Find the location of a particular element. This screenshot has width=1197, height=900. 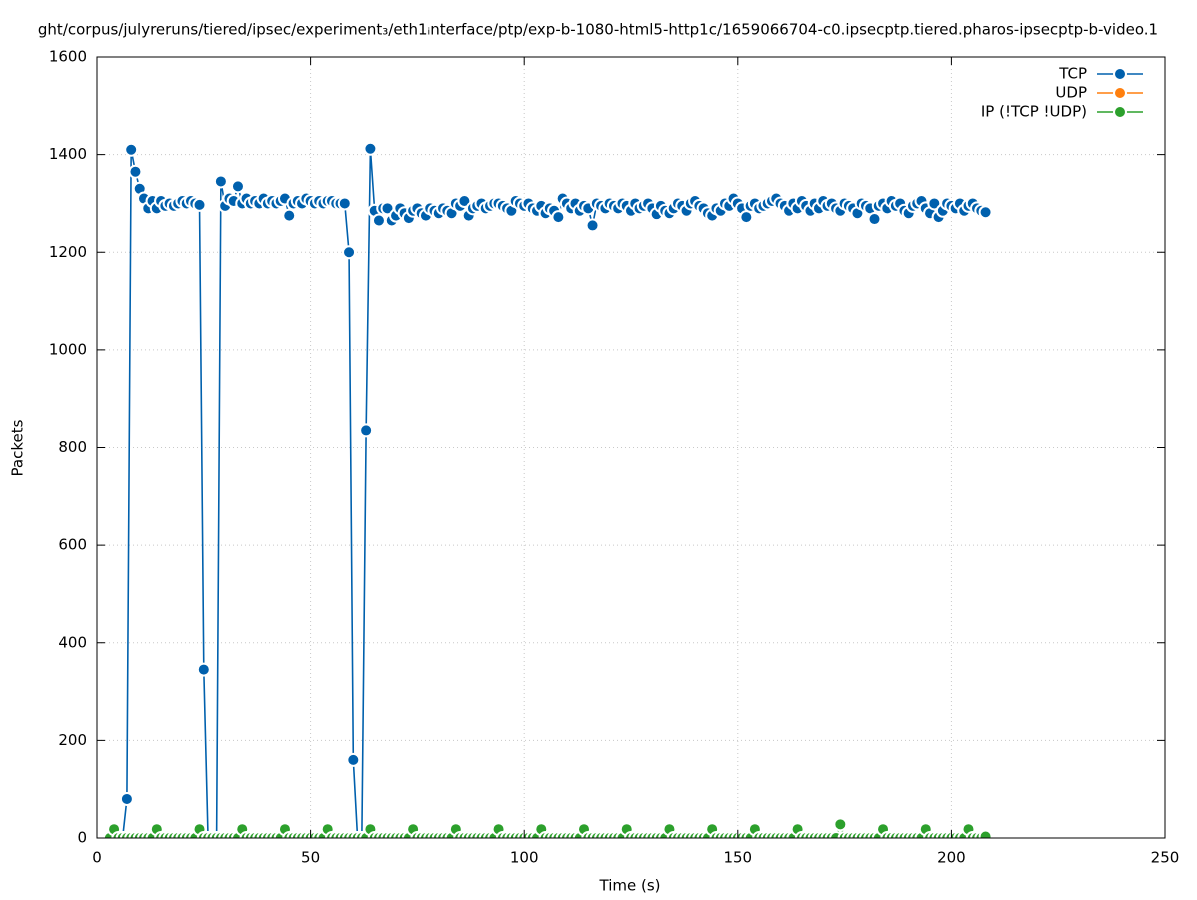

legend-label: IP (!TCP !UDP) is located at coordinates (1034, 112).